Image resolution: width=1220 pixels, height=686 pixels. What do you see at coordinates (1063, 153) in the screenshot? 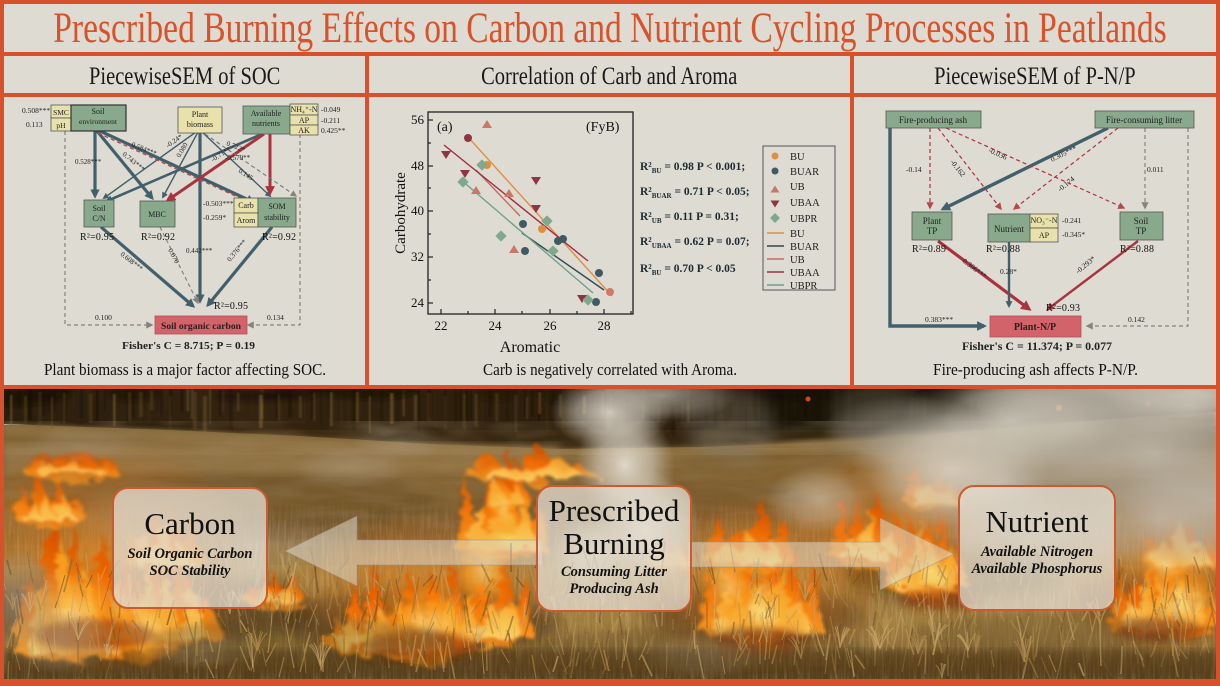
I see `svg-text: 0.305***` at bounding box center [1063, 153].